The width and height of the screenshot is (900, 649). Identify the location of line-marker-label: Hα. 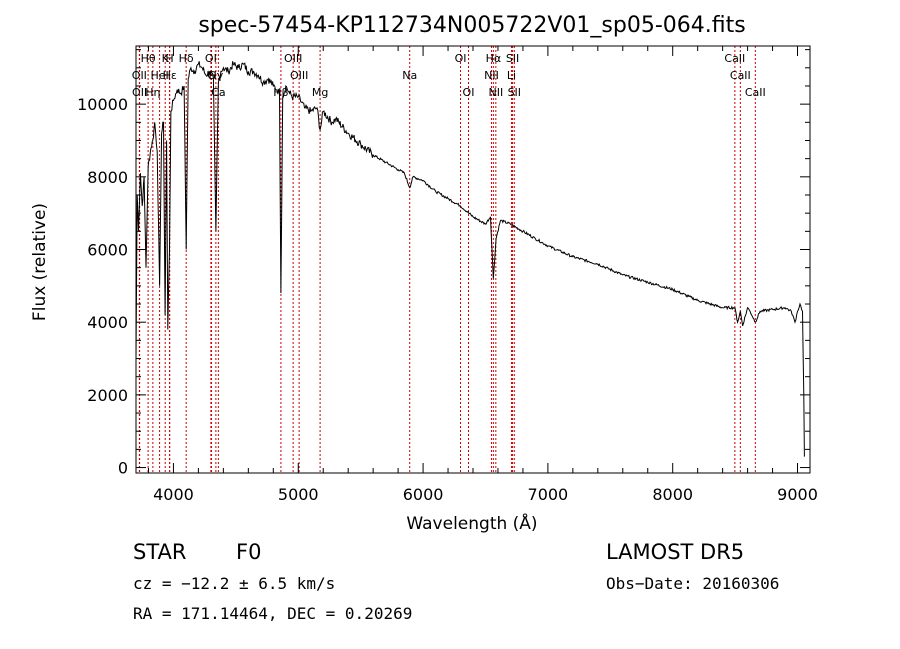
(494, 58).